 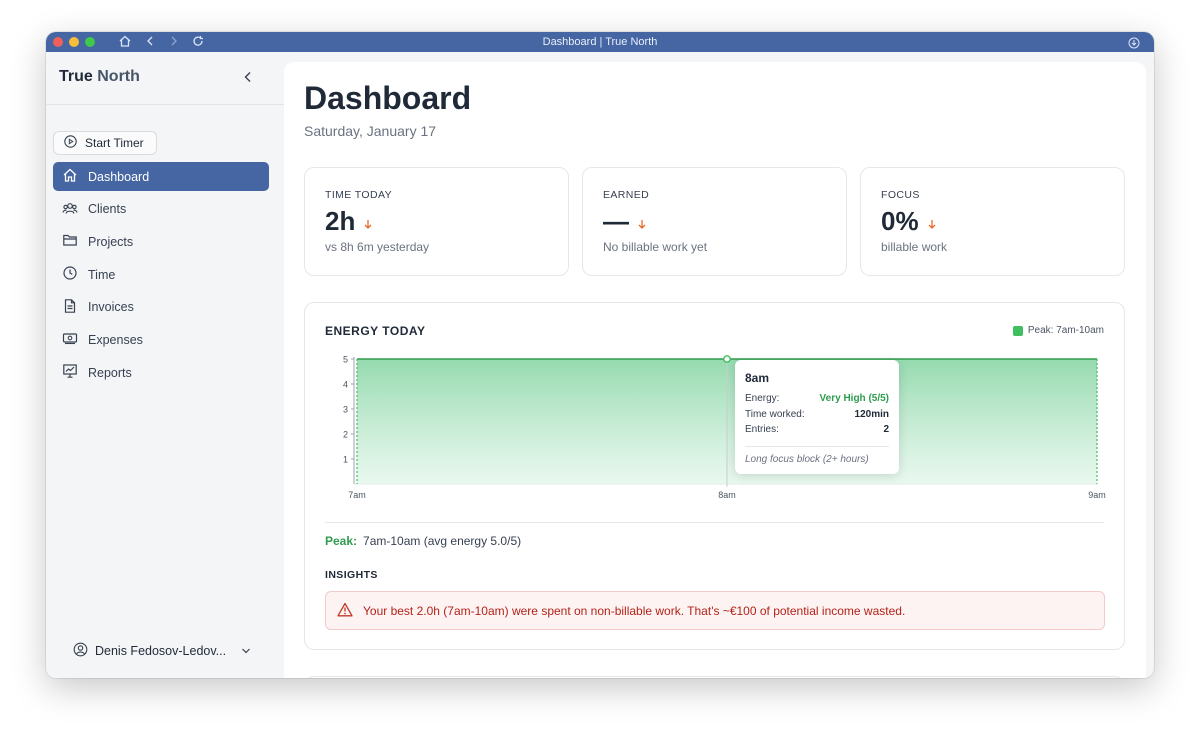 I want to click on warning-icon, so click(x=345, y=611).